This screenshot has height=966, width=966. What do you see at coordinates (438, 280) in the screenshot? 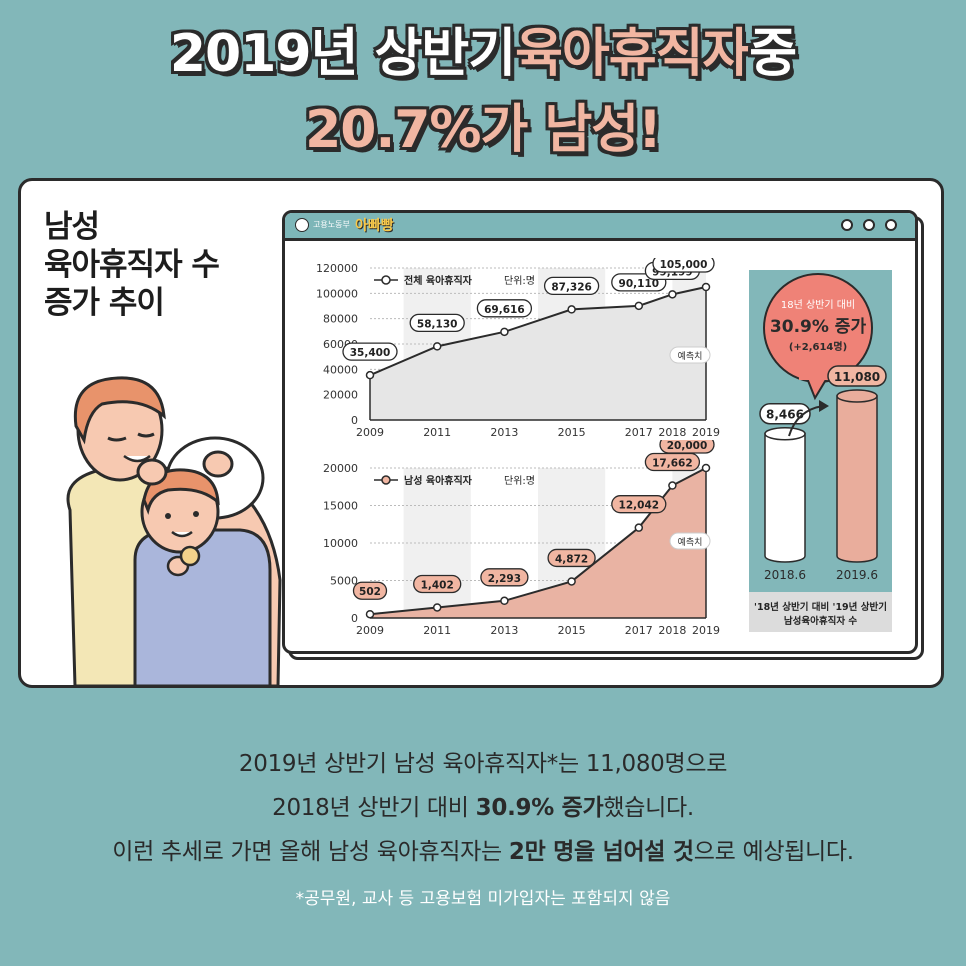
I see `legend-label: 전체 육아휴직자` at bounding box center [438, 280].